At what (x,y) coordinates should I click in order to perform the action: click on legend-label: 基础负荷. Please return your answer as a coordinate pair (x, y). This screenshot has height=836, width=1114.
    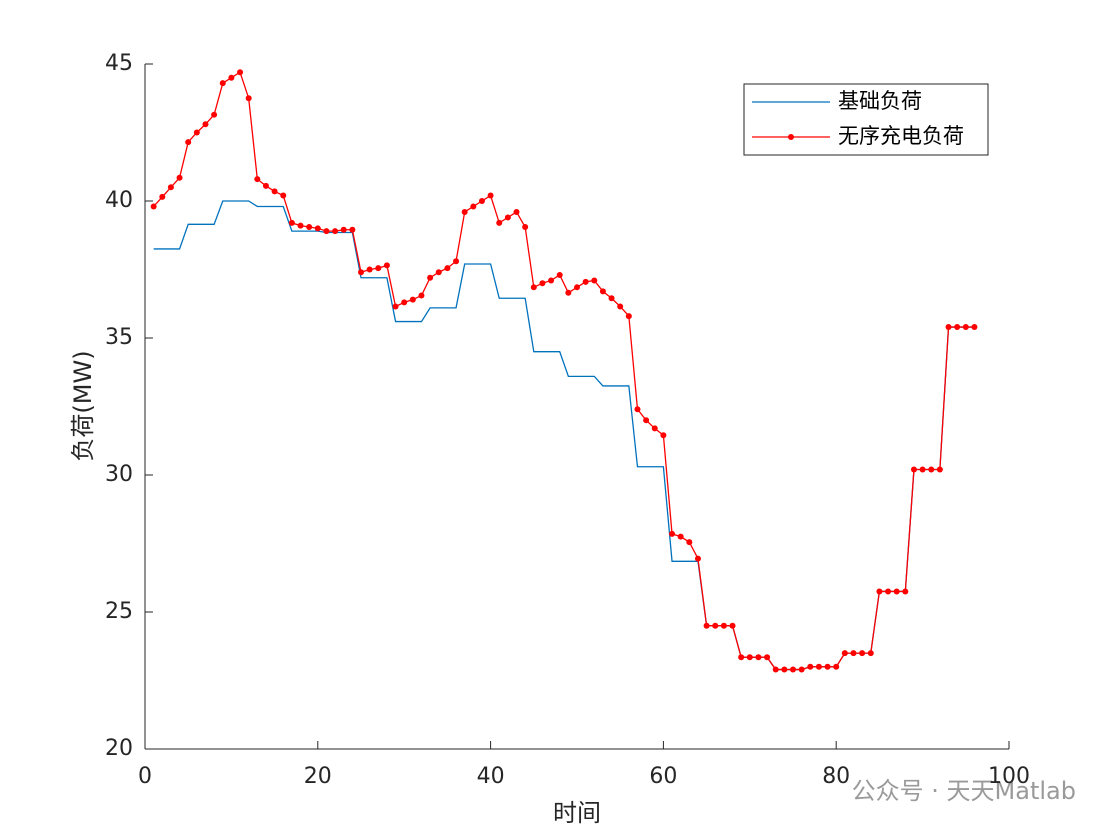
    Looking at the image, I should click on (880, 101).